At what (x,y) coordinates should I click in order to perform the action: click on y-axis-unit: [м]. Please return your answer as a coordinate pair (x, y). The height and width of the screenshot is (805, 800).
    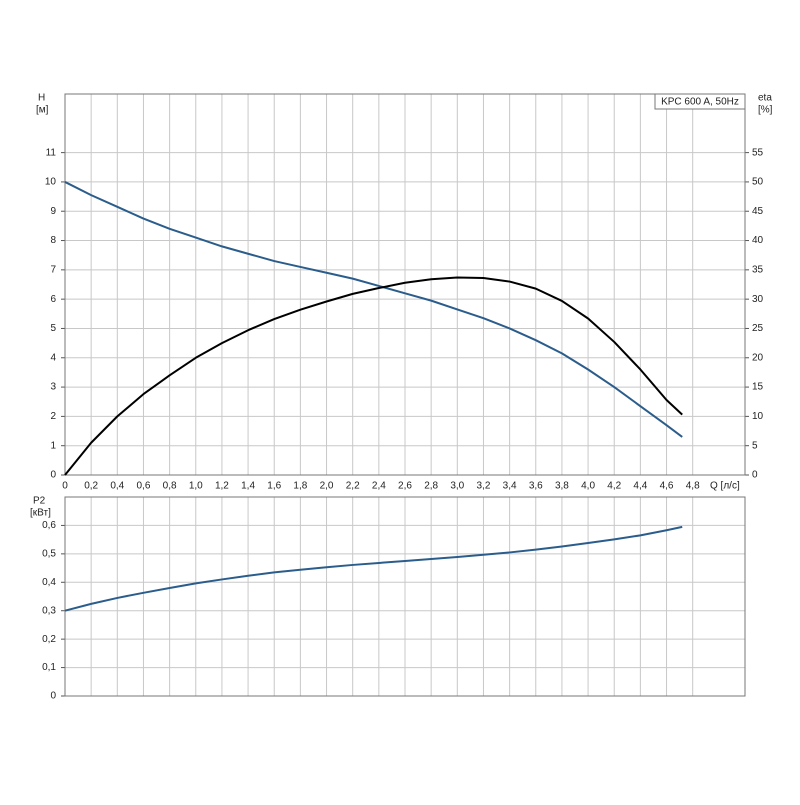
    Looking at the image, I should click on (42, 110).